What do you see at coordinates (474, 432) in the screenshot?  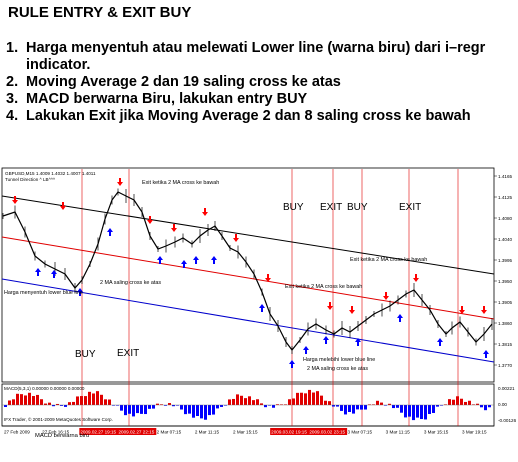 I see `time-tick-label: 3 Mar 19:15` at bounding box center [474, 432].